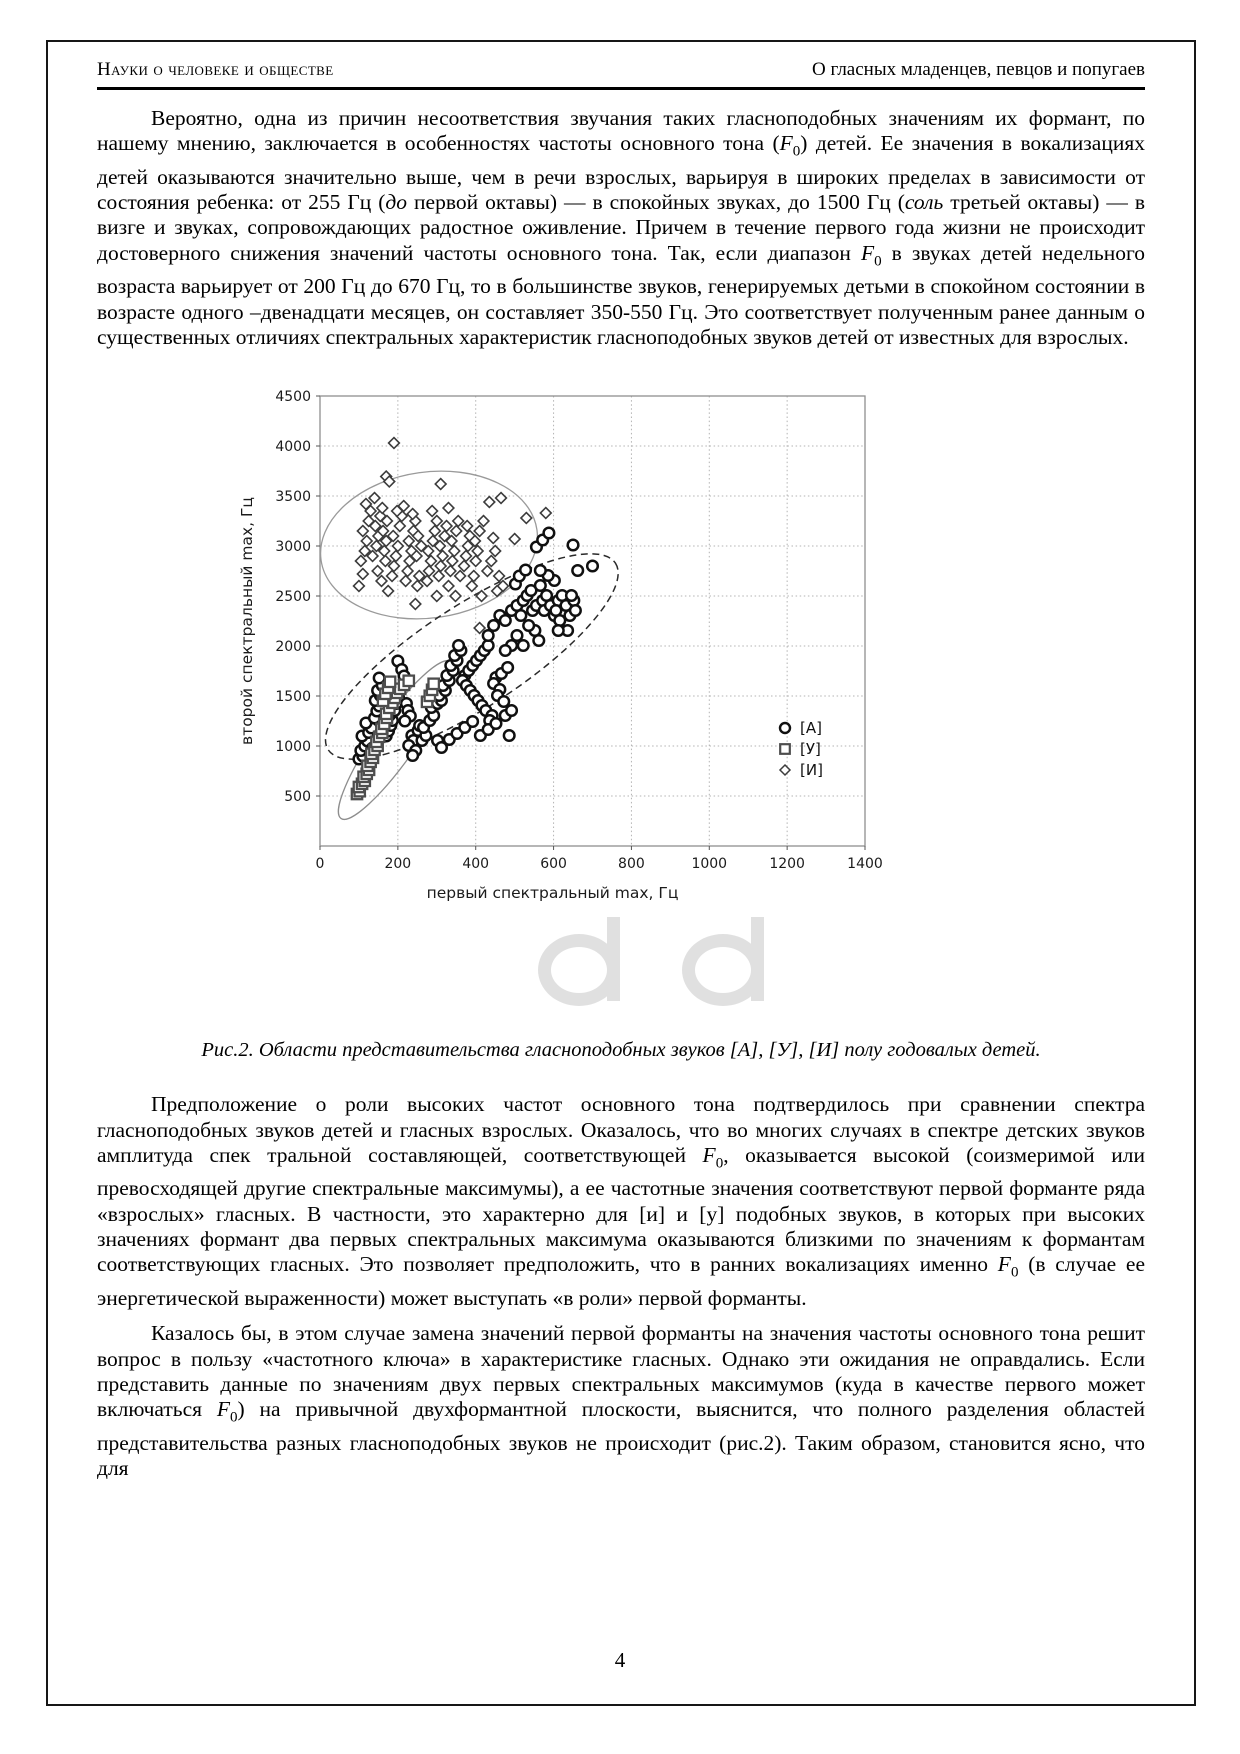  What do you see at coordinates (787, 864) in the screenshot?
I see `svg-text: 1200` at bounding box center [787, 864].